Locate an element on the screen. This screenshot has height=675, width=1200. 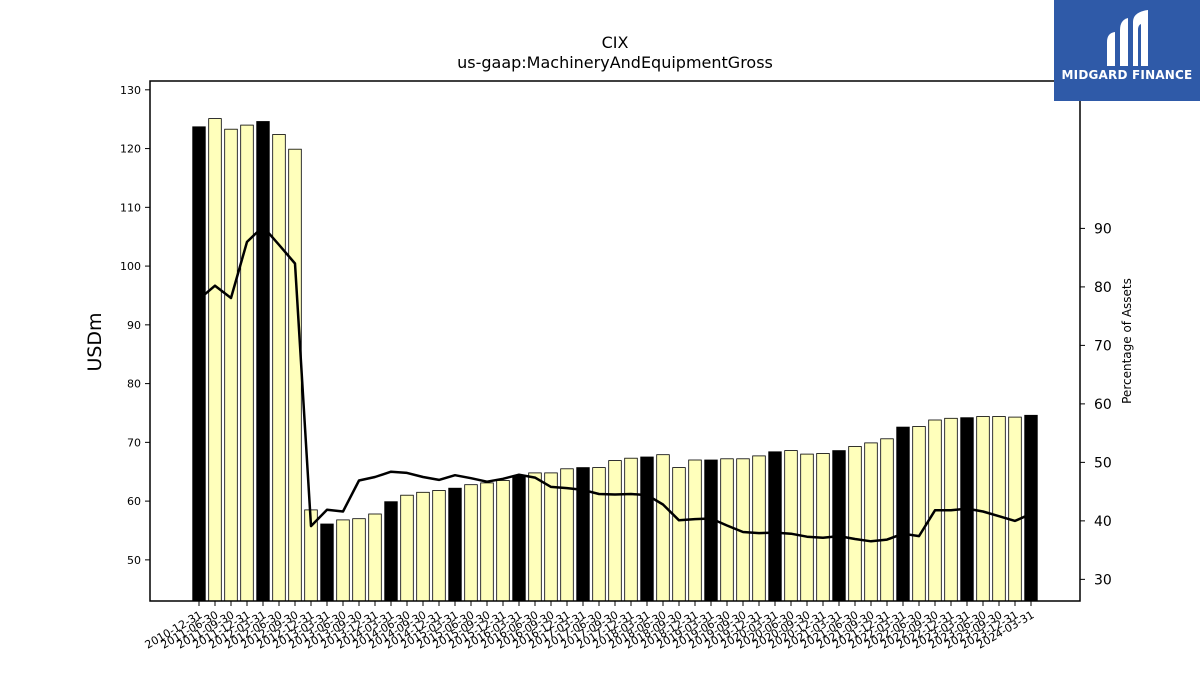
y2-tick-label: 50 is located at coordinates (1103, 463).